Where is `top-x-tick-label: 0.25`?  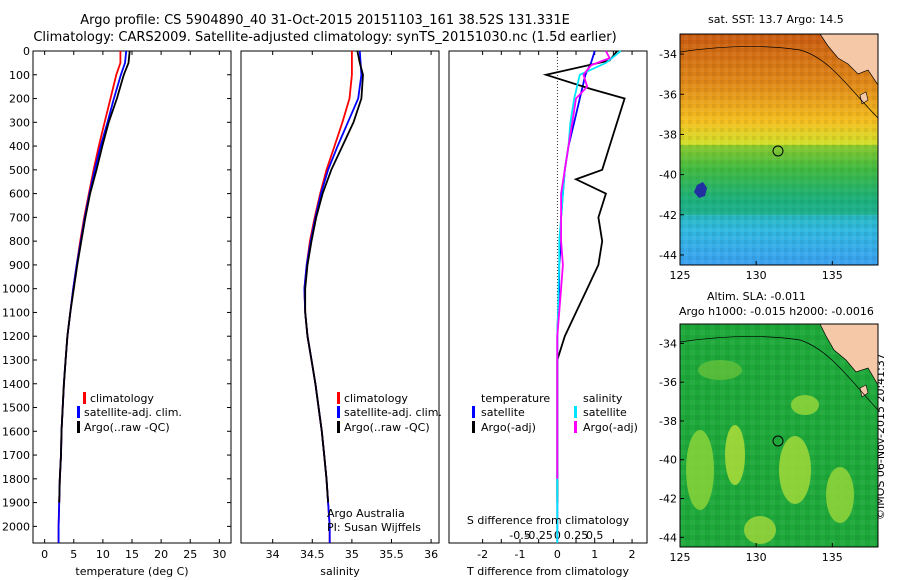
top-x-tick-label: 0.25 is located at coordinates (576, 535).